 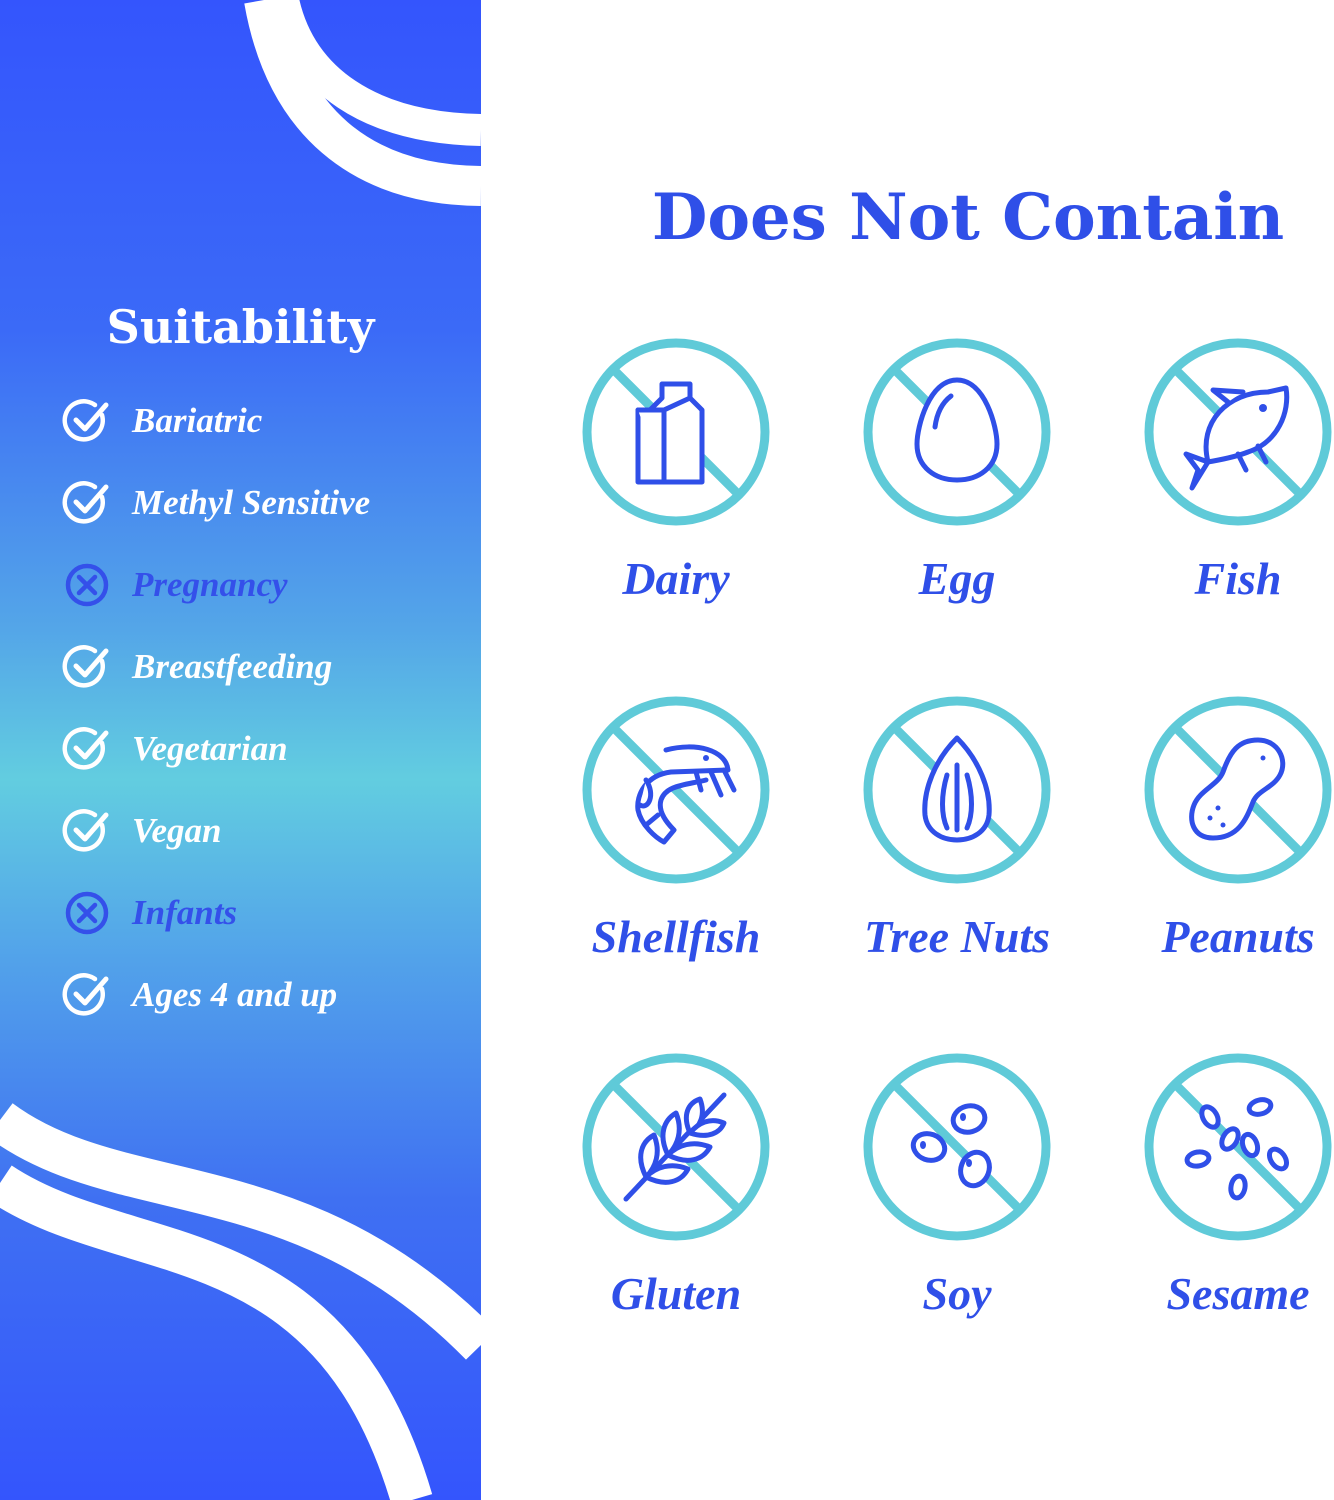 What do you see at coordinates (686, 794) in the screenshot?
I see `shrimp-icon` at bounding box center [686, 794].